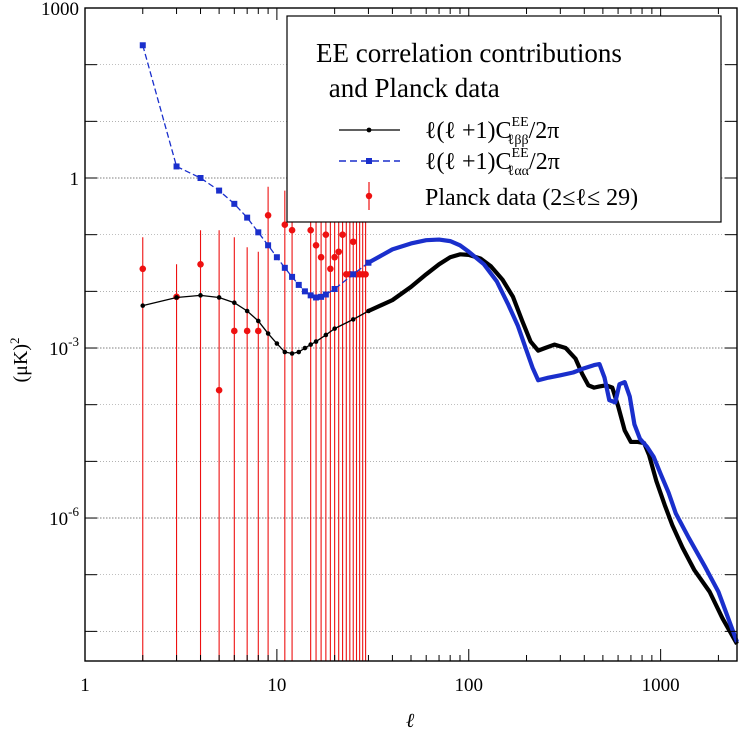  What do you see at coordinates (469, 53) in the screenshot?
I see `legend-title-line1: EE correlation contributions` at bounding box center [469, 53].